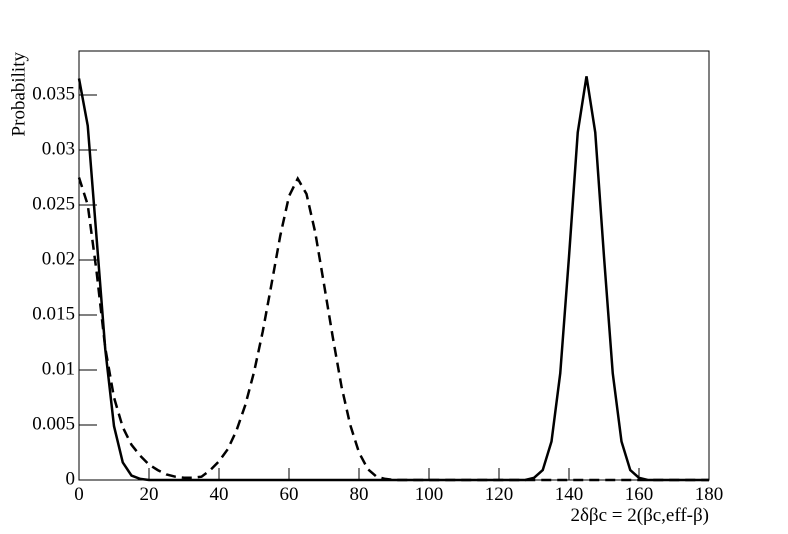 The height and width of the screenshot is (534, 788). I want to click on y-tick-label: 0, so click(71, 478).